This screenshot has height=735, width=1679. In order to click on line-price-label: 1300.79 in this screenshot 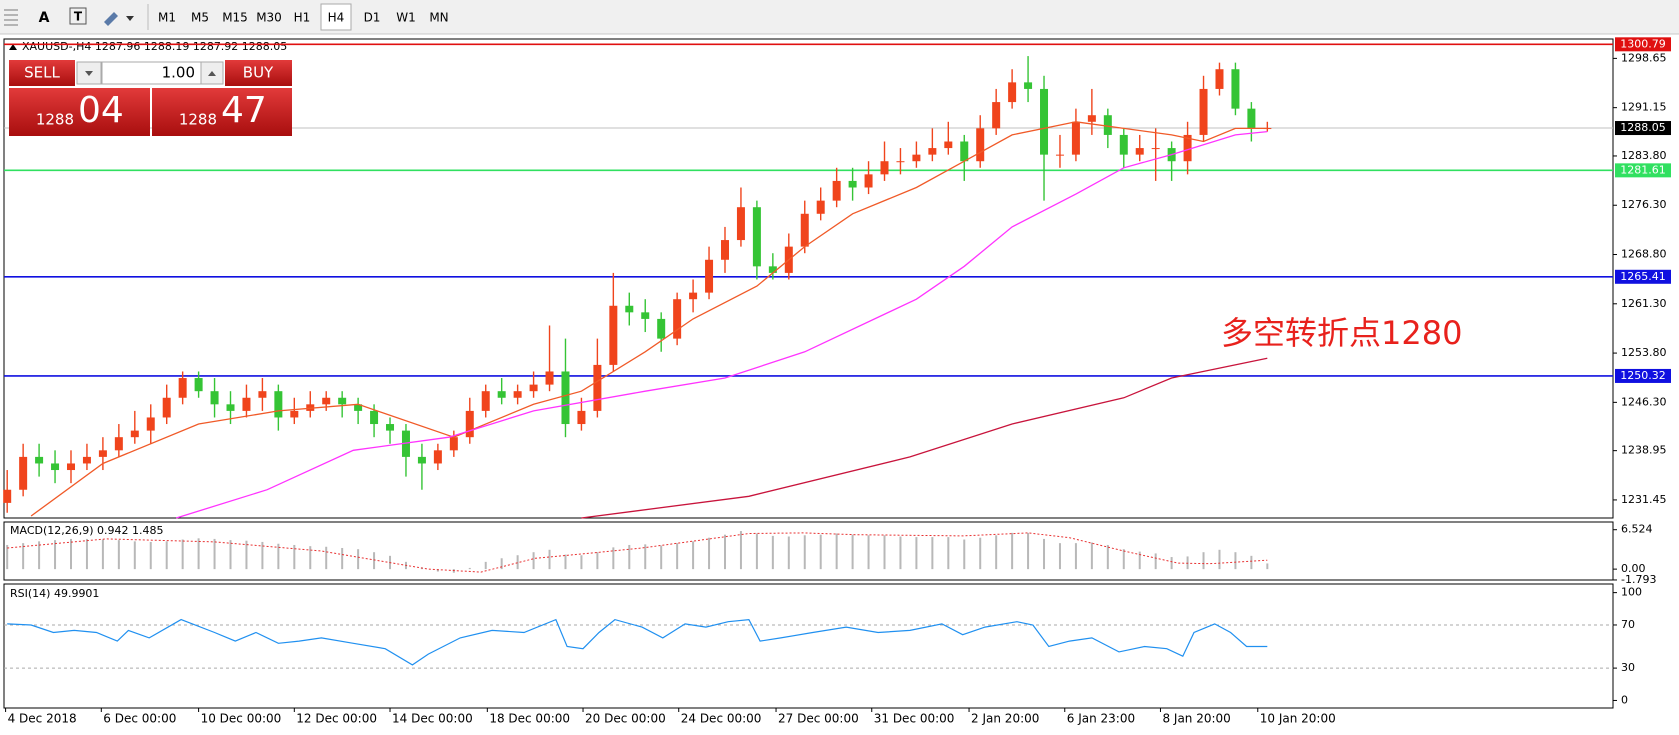, I will do `click(1643, 43)`.